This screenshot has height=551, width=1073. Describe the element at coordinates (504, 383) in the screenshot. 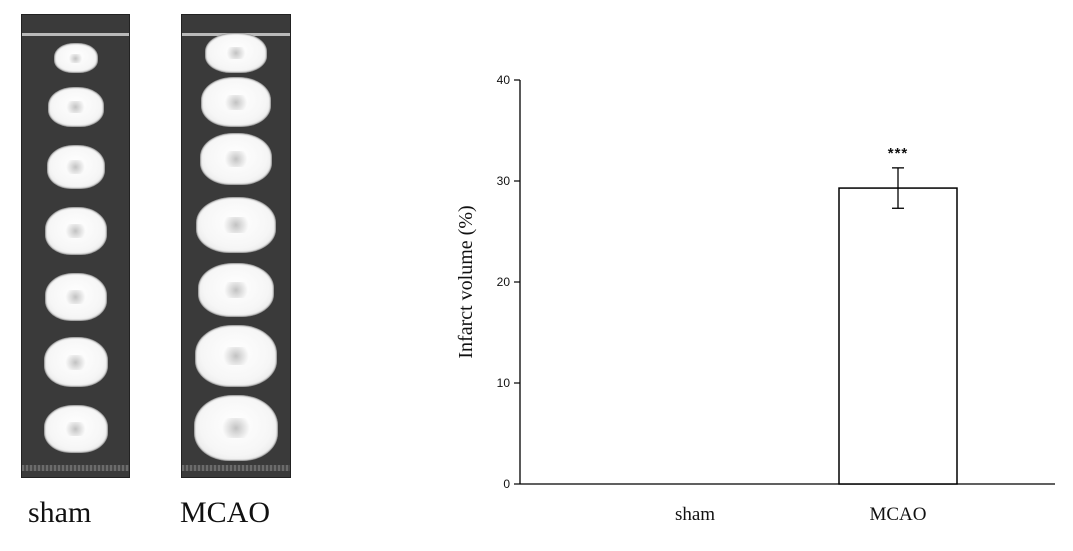

I see `y-tick-label: 10` at that location.